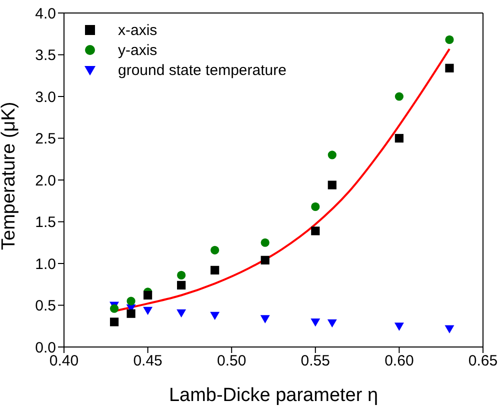 This screenshot has height=411, width=500. What do you see at coordinates (10, 176) in the screenshot?
I see `y-axis-title: Temperature (μK)` at bounding box center [10, 176].